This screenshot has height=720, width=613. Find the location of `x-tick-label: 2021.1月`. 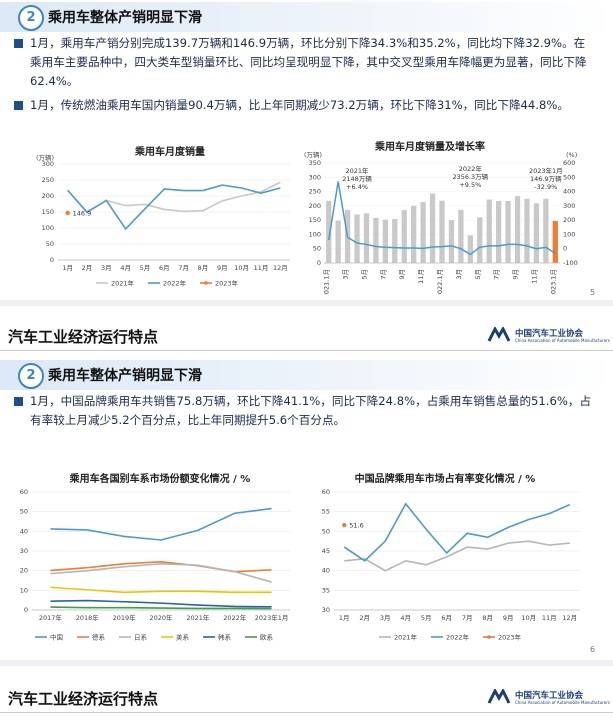

x-tick-label: 2021.1月 is located at coordinates (327, 282).